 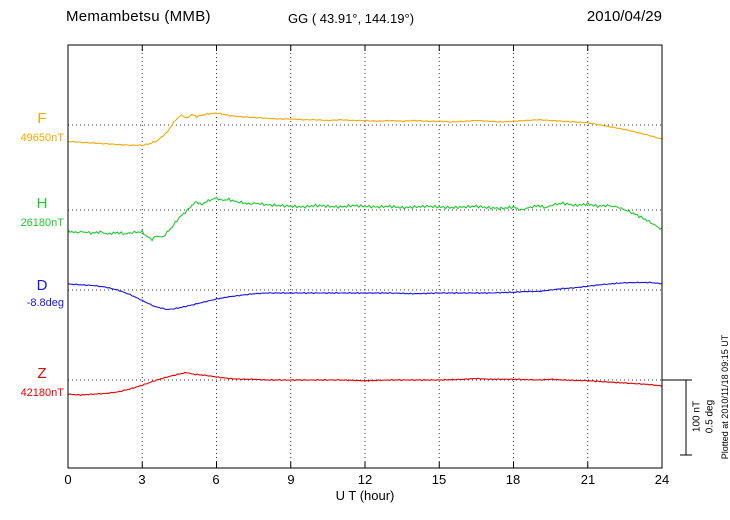 What do you see at coordinates (42, 223) in the screenshot?
I see `channel-baseline-h: 26180nT` at bounding box center [42, 223].